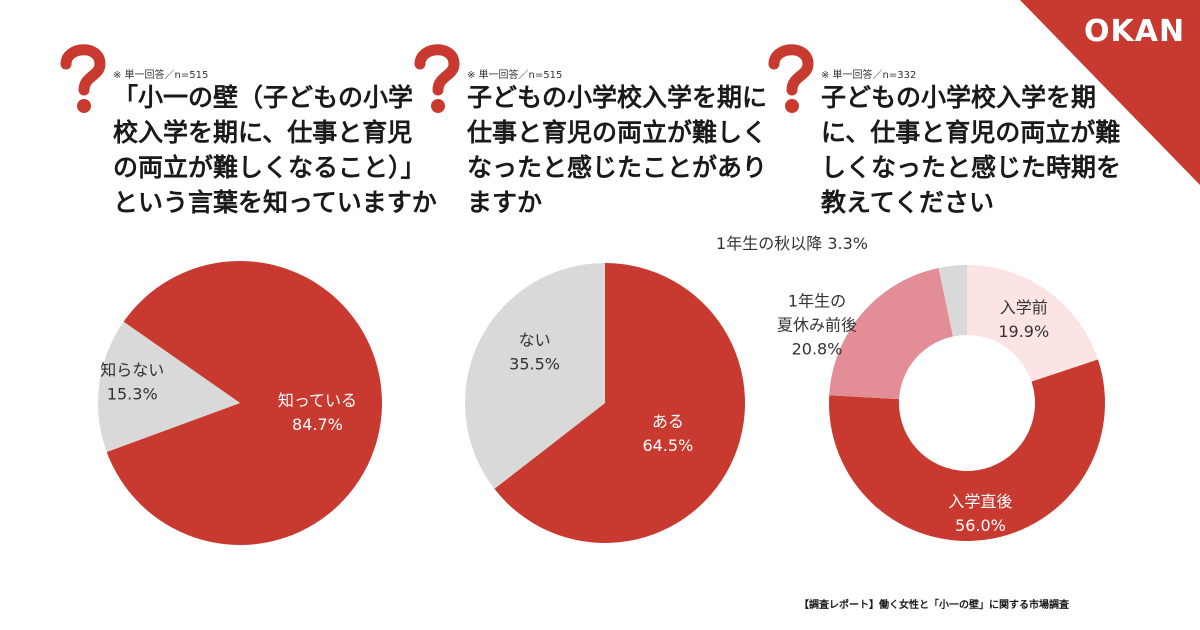  What do you see at coordinates (535, 340) in the screenshot?
I see `slice-label: ない` at bounding box center [535, 340].